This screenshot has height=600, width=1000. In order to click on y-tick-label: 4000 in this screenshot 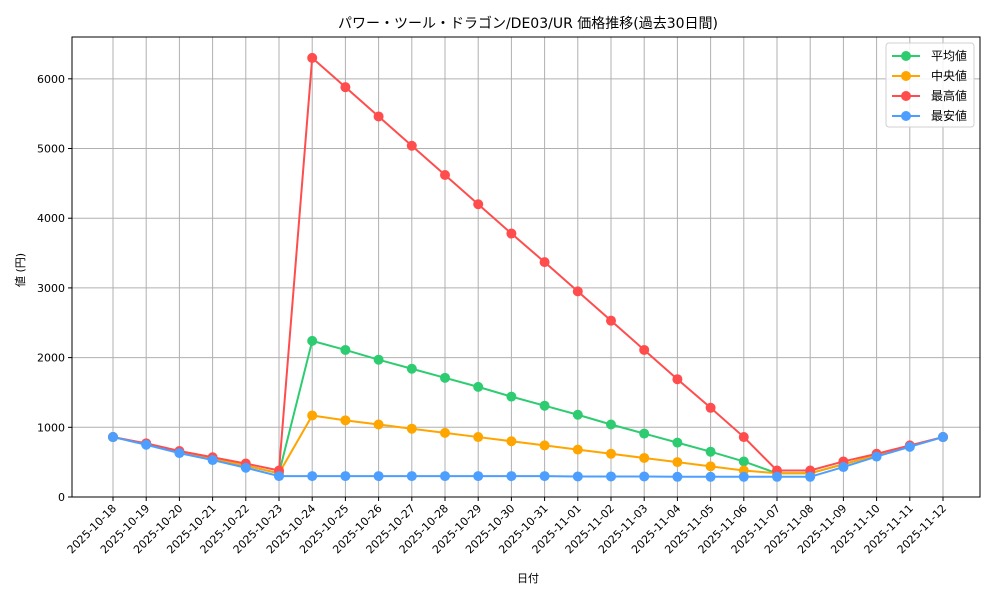, I will do `click(51, 218)`.